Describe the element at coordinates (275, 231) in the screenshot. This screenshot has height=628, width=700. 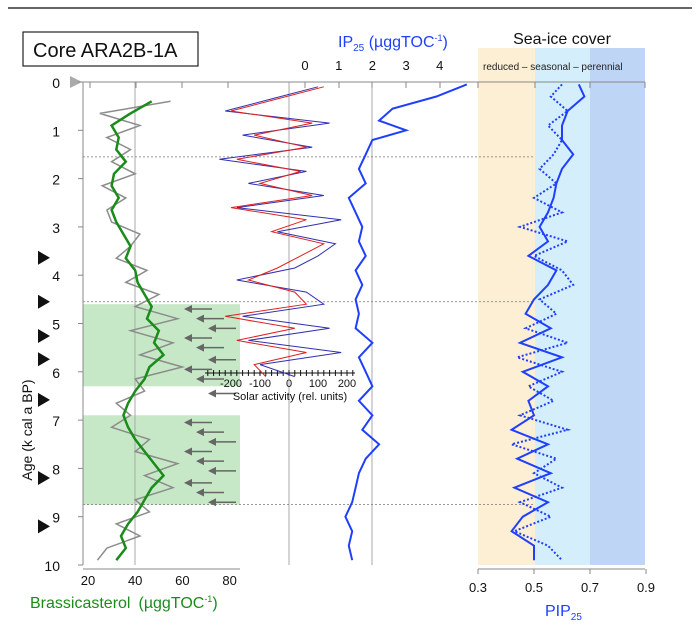
I see `solar-series-red-line` at that location.